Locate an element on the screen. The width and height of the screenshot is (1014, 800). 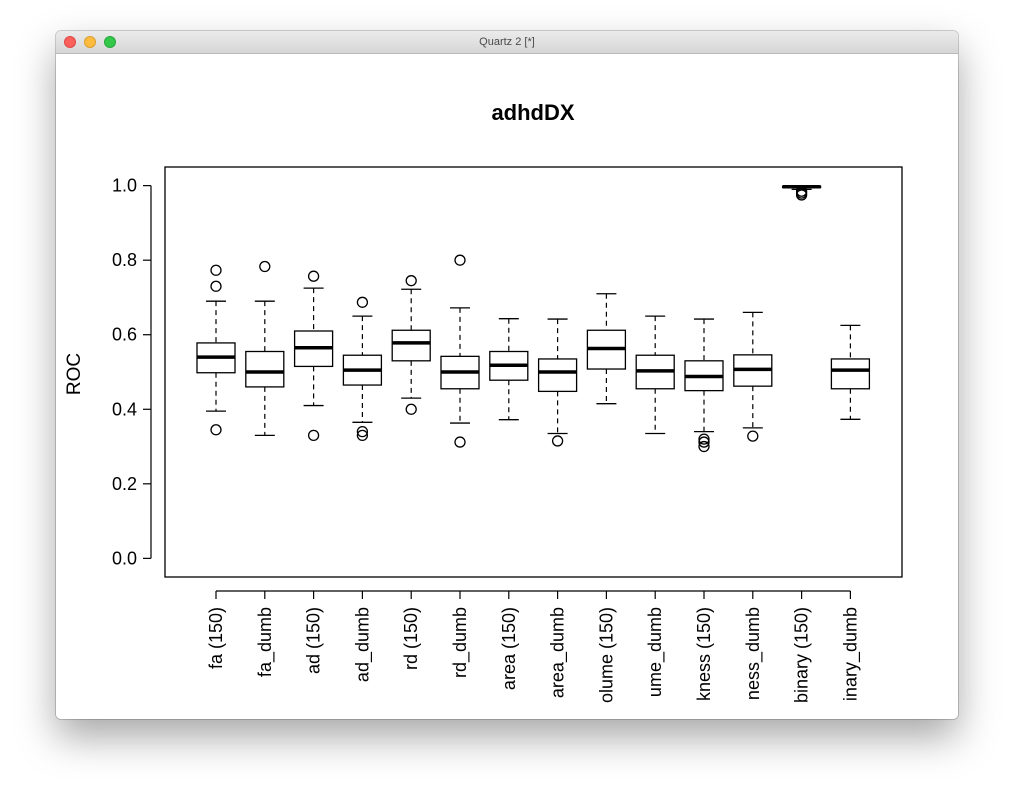
x-tick-label: binary (150) is located at coordinates (802, 655).